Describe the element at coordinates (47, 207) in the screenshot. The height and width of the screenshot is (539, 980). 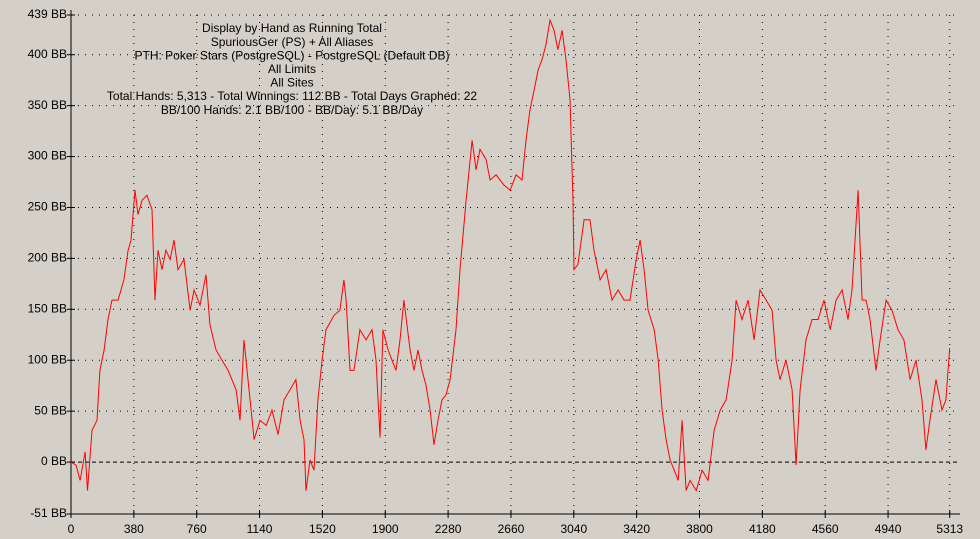
I see `y-tick-label: 250 BB` at that location.